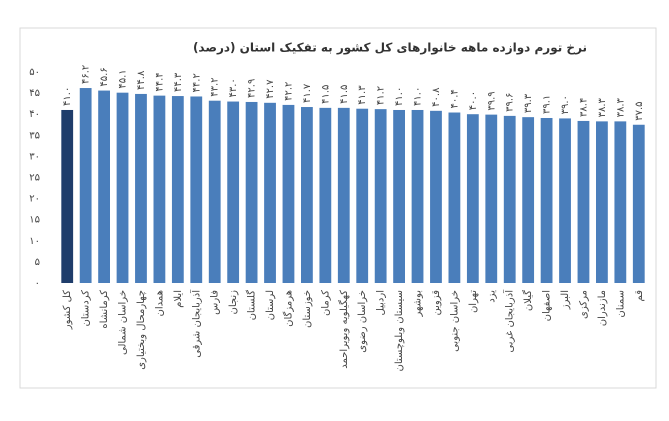 The image size is (669, 421). What do you see at coordinates (288, 308) in the screenshot?
I see `x-tick-label: هرمزگان` at bounding box center [288, 308].